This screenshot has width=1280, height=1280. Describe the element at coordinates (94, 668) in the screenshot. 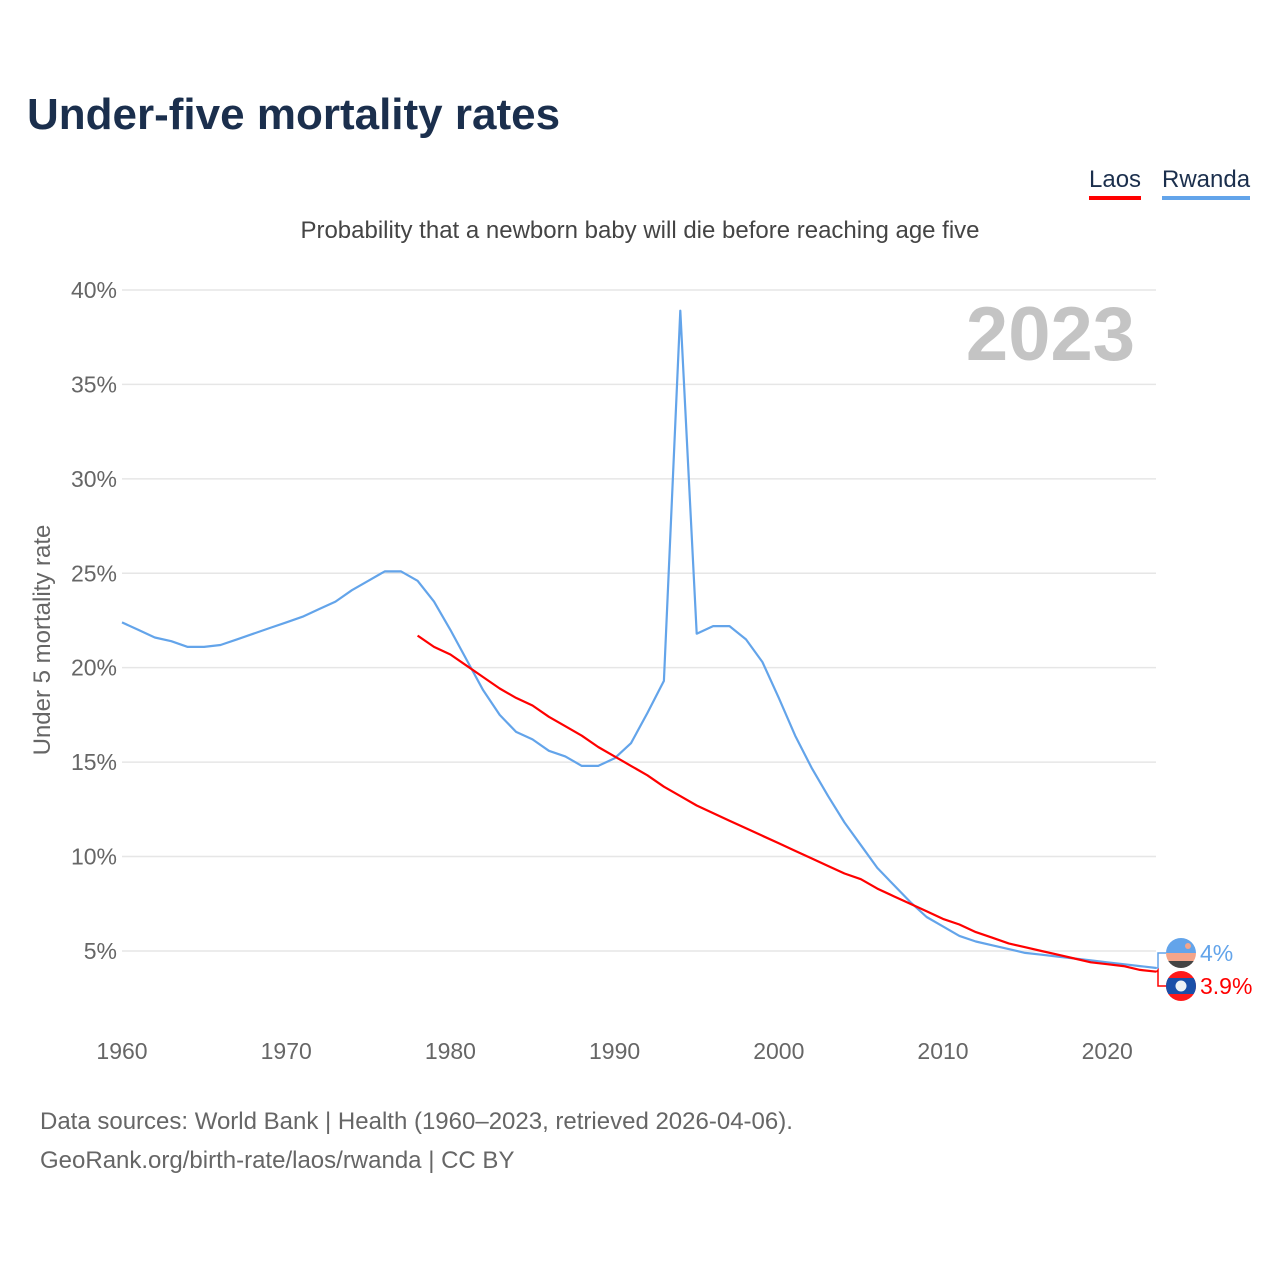

I see `y-tick-label: 20%` at that location.